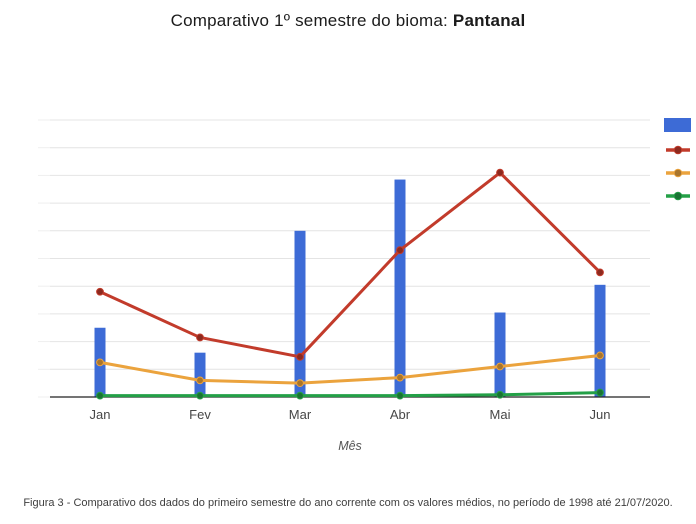 The image size is (696, 524). Describe the element at coordinates (500, 414) in the screenshot. I see `x-label-mai: Mai` at that location.